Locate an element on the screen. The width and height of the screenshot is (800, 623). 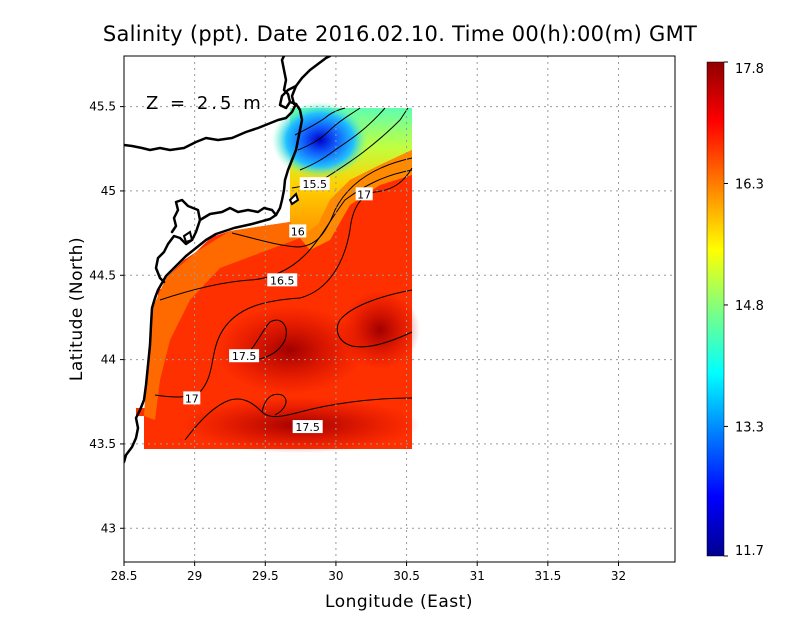
colorbar-ticks: 17.8 16.3 14.8 13.3 11.7 is located at coordinates (744, 310).